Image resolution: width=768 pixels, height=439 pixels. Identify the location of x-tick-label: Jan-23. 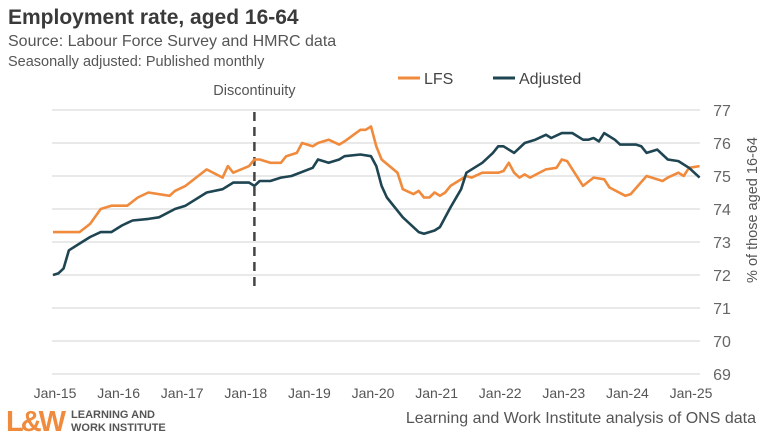
(563, 393).